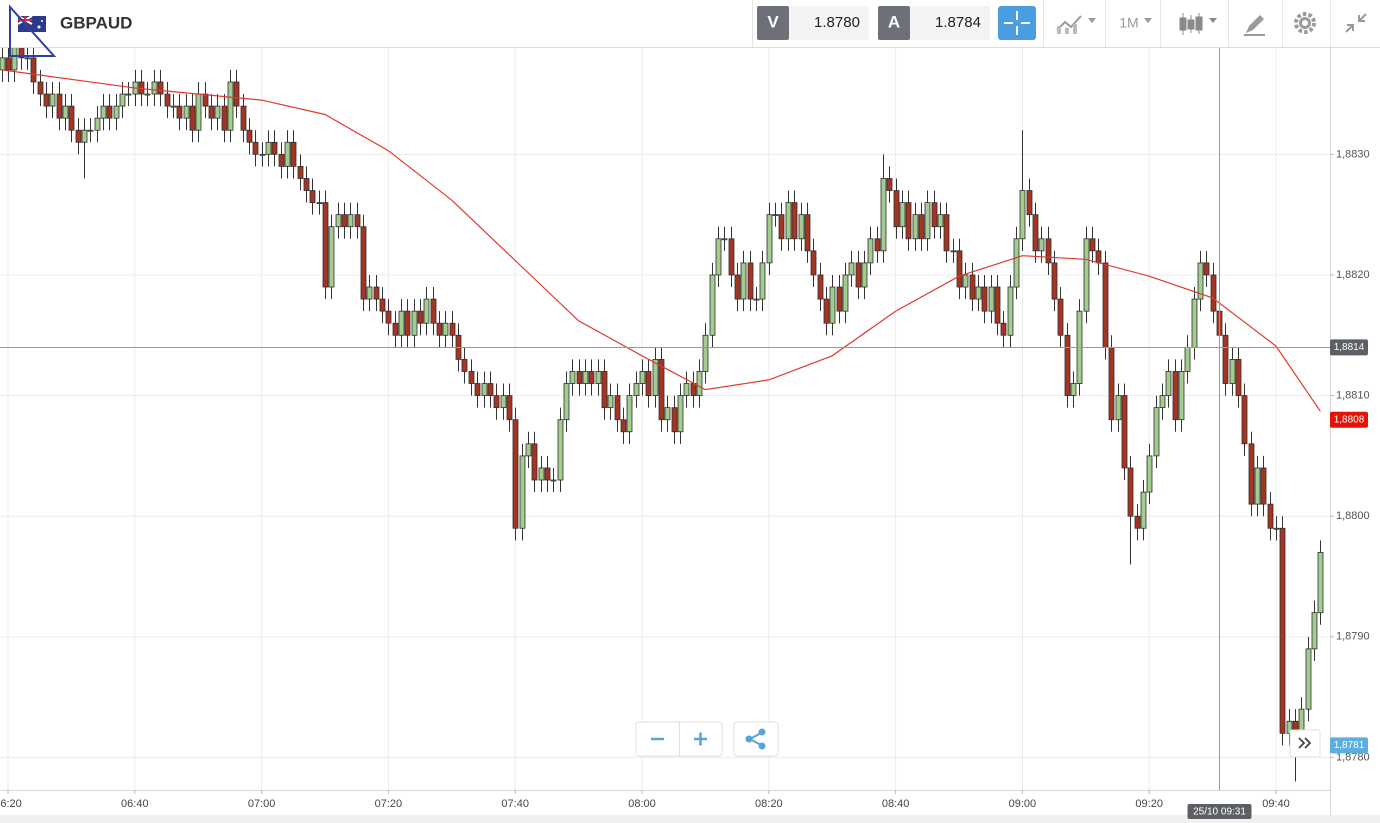 This screenshot has height=823, width=1380. What do you see at coordinates (1353, 516) in the screenshot?
I see `y-tick-label: 1,8800` at bounding box center [1353, 516].